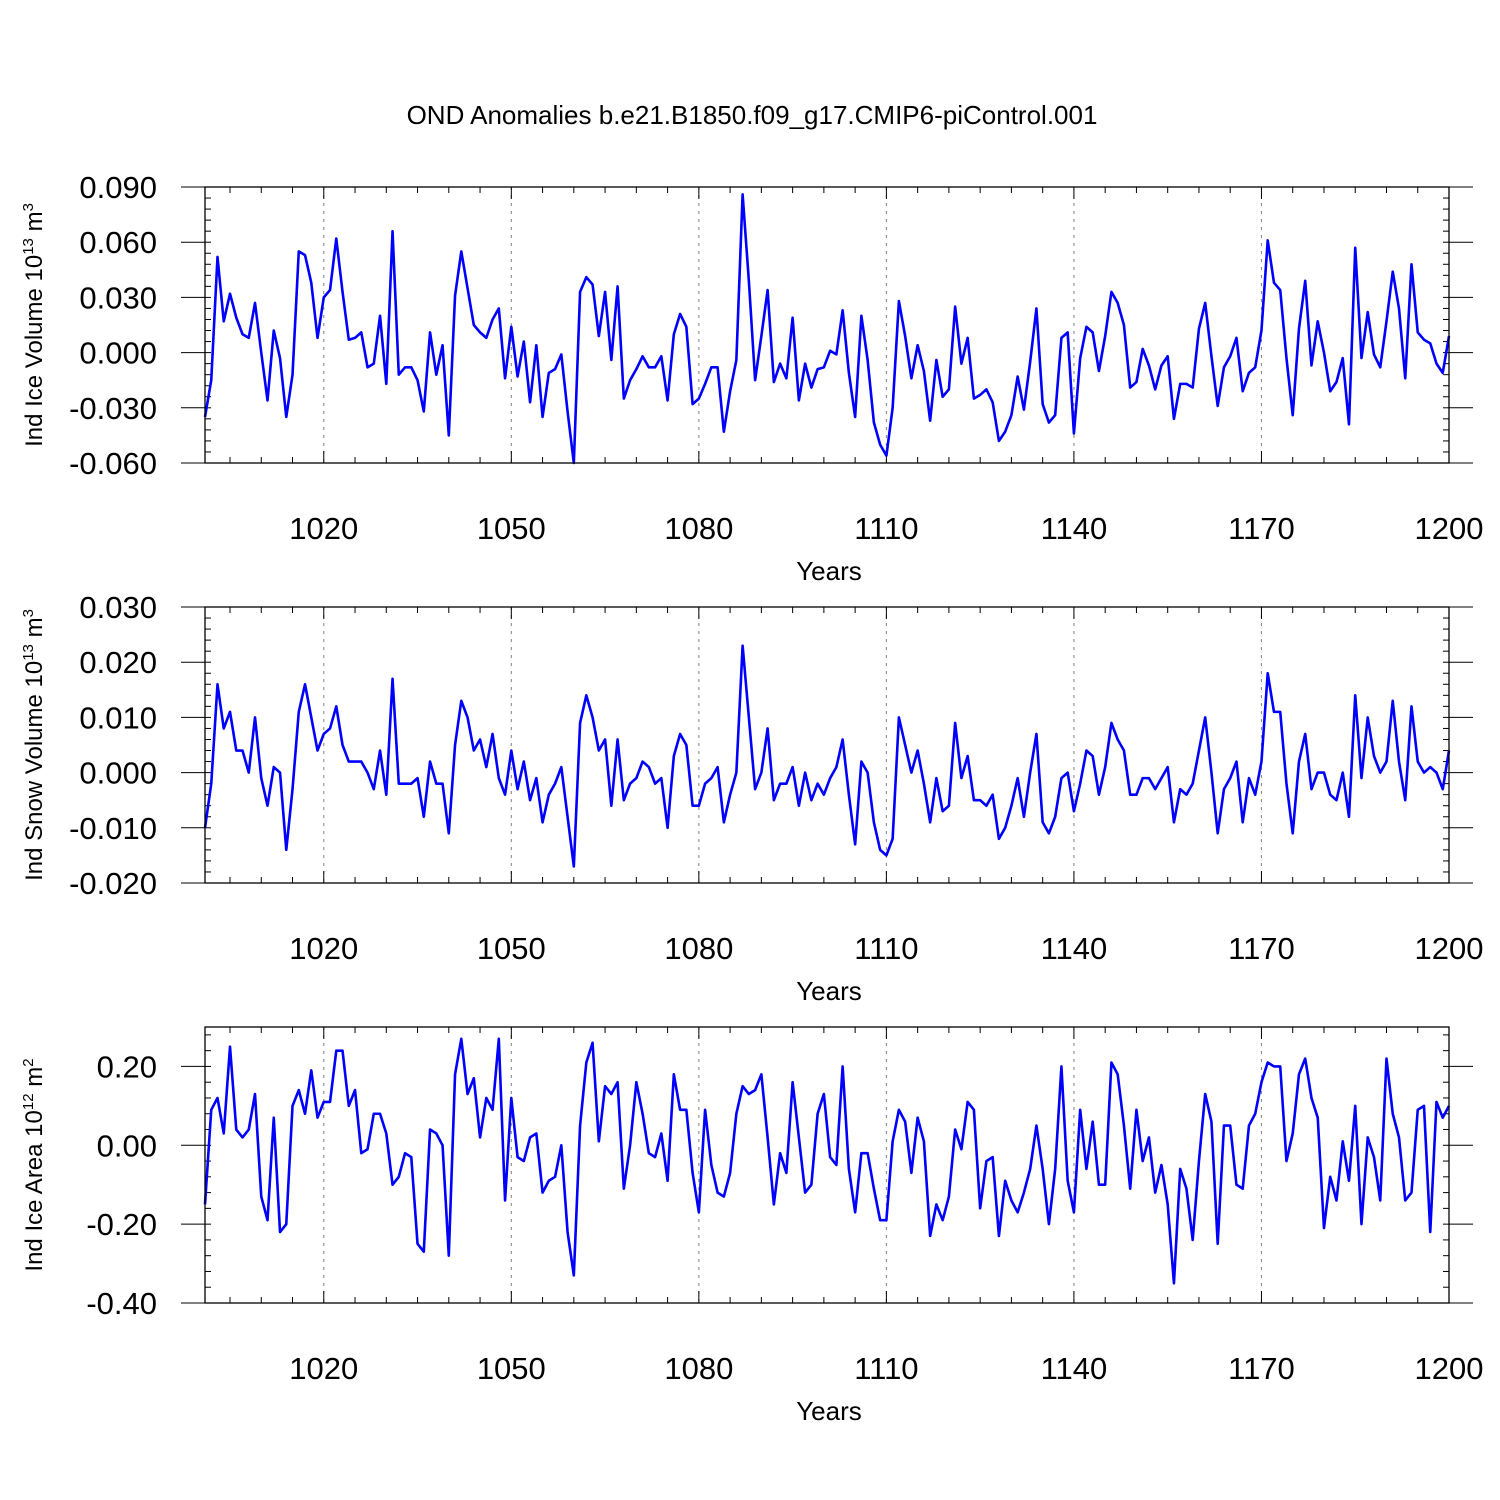 This screenshot has height=1500, width=1500. I want to click on y-tick-label: -0.010, so click(113, 828).